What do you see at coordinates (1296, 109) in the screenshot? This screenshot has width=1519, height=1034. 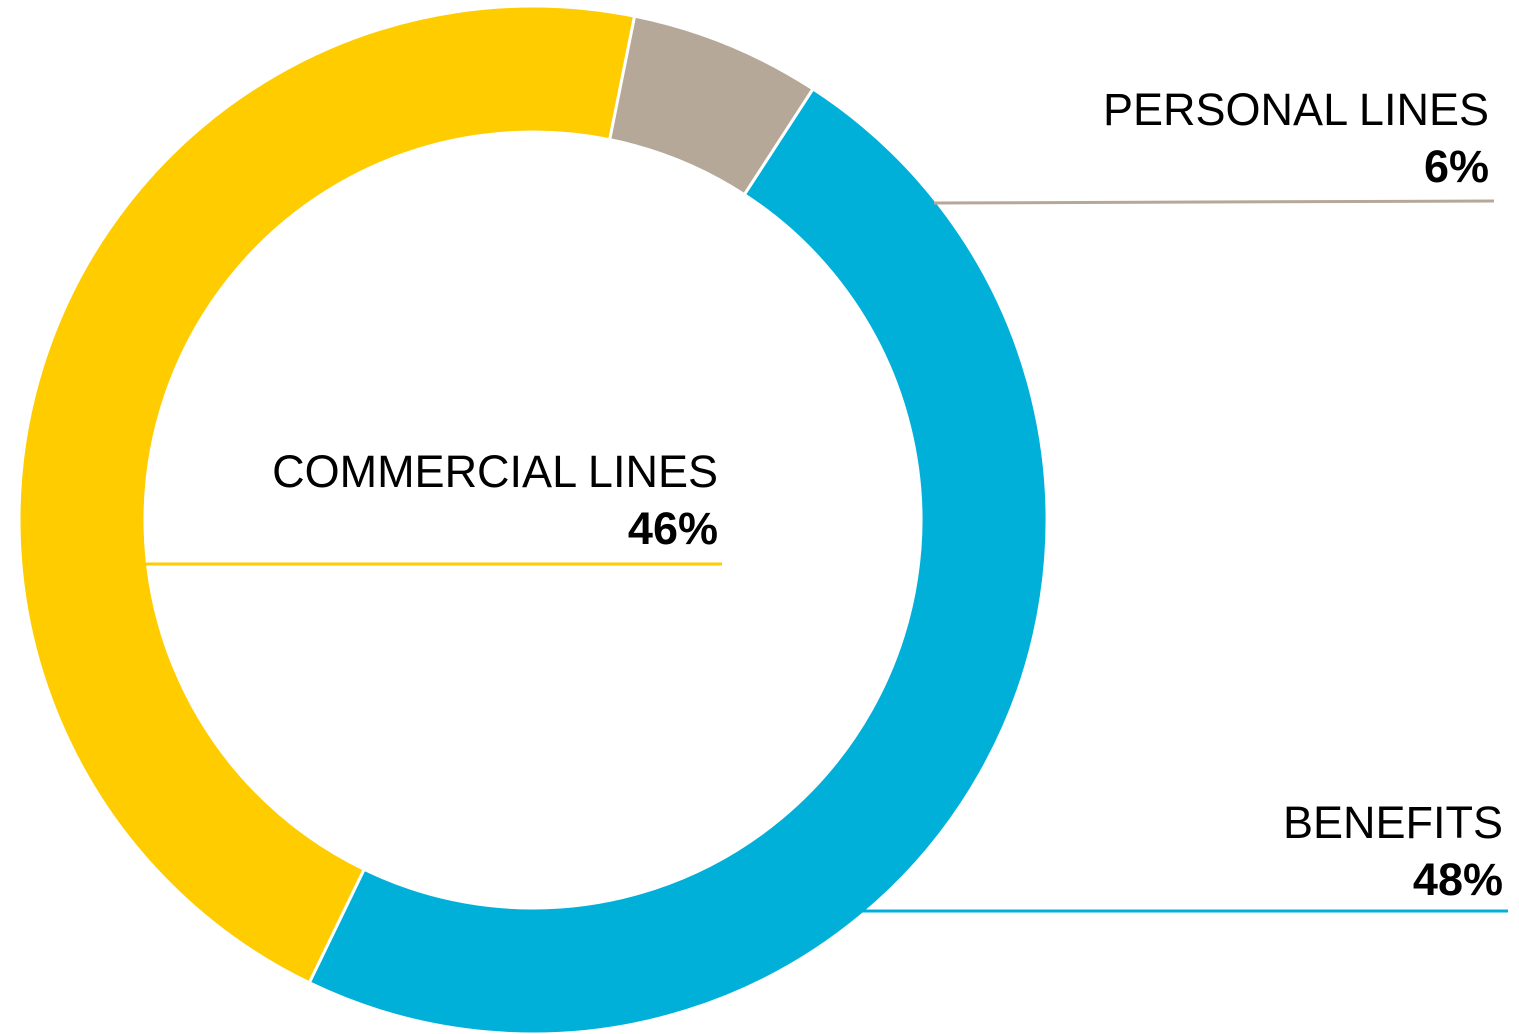 I see `slice-label-personal-lines: PERSONAL LINES` at bounding box center [1296, 109].